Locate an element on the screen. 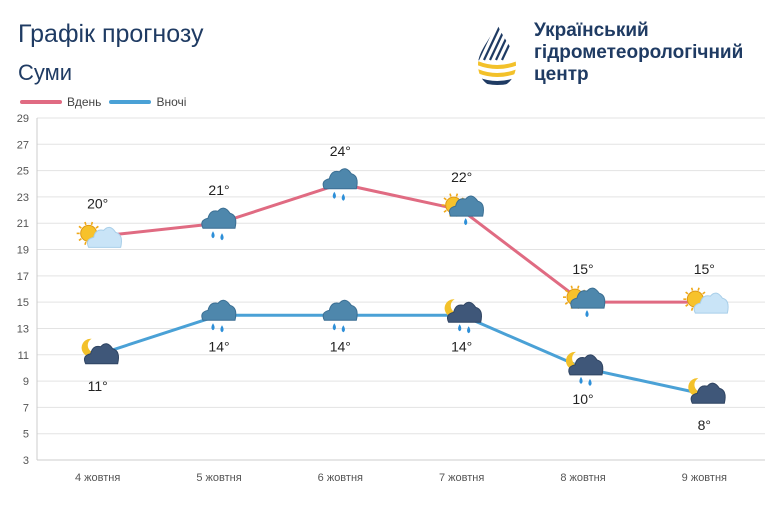 Image resolution: width=781 pixels, height=521 pixels. legend-label-night: Вночі is located at coordinates (171, 102).